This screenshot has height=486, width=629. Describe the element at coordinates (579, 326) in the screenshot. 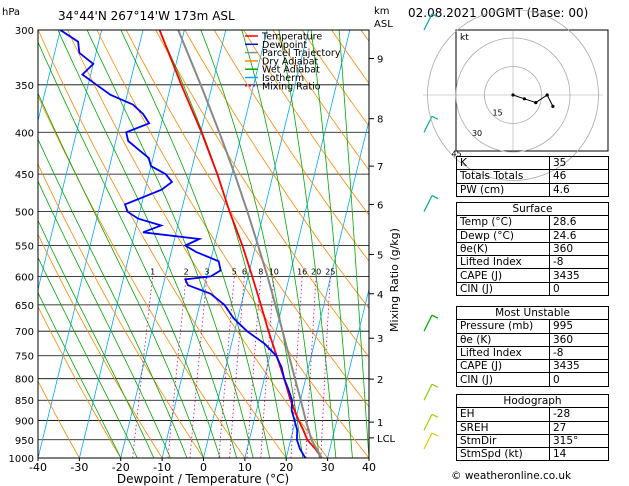

I see `mu-value: 995` at that location.